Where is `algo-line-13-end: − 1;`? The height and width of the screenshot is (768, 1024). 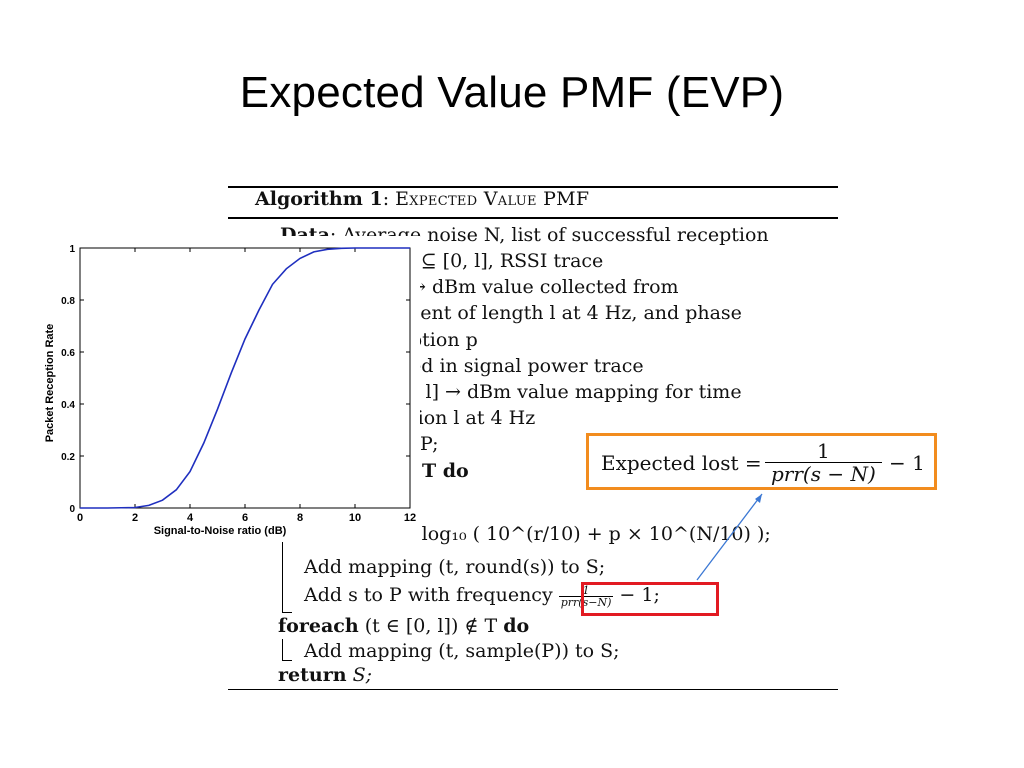 algo-line-13-end: − 1; is located at coordinates (639, 595).